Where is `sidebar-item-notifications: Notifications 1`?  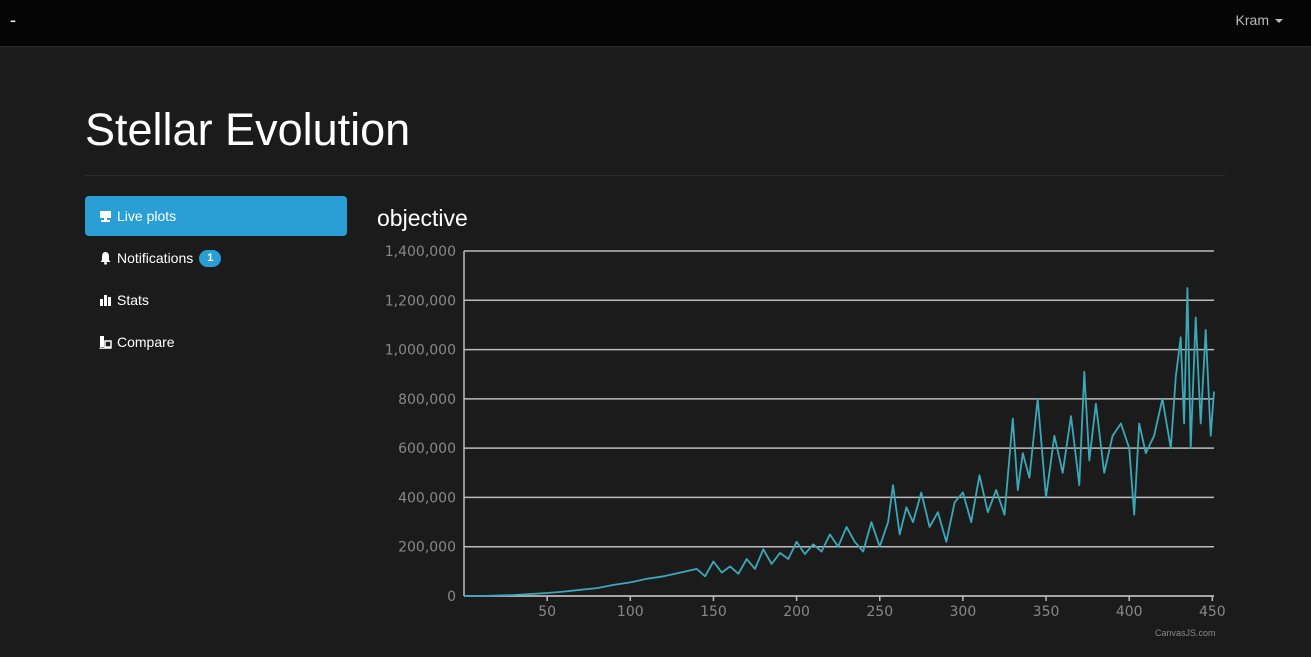
sidebar-item-notifications: Notifications 1 is located at coordinates (216, 258).